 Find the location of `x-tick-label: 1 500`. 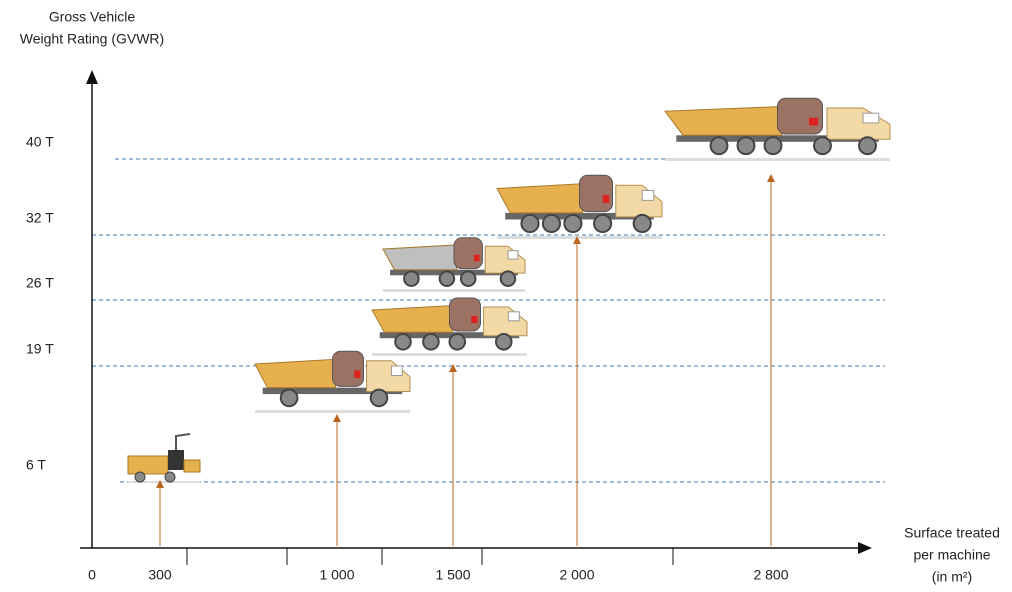

x-tick-label: 1 500 is located at coordinates (452, 575).